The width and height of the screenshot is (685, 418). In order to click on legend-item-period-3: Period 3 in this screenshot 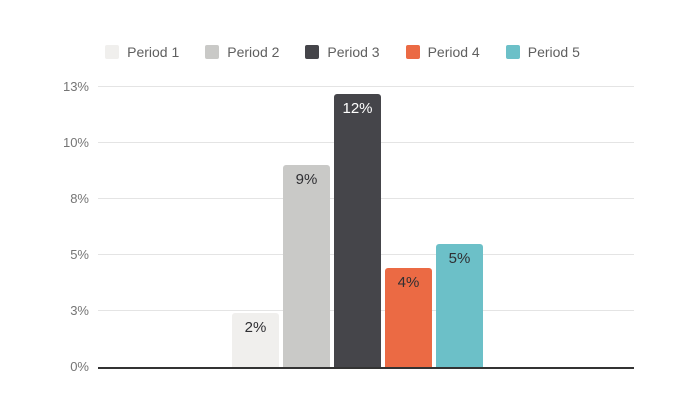, I will do `click(342, 52)`.